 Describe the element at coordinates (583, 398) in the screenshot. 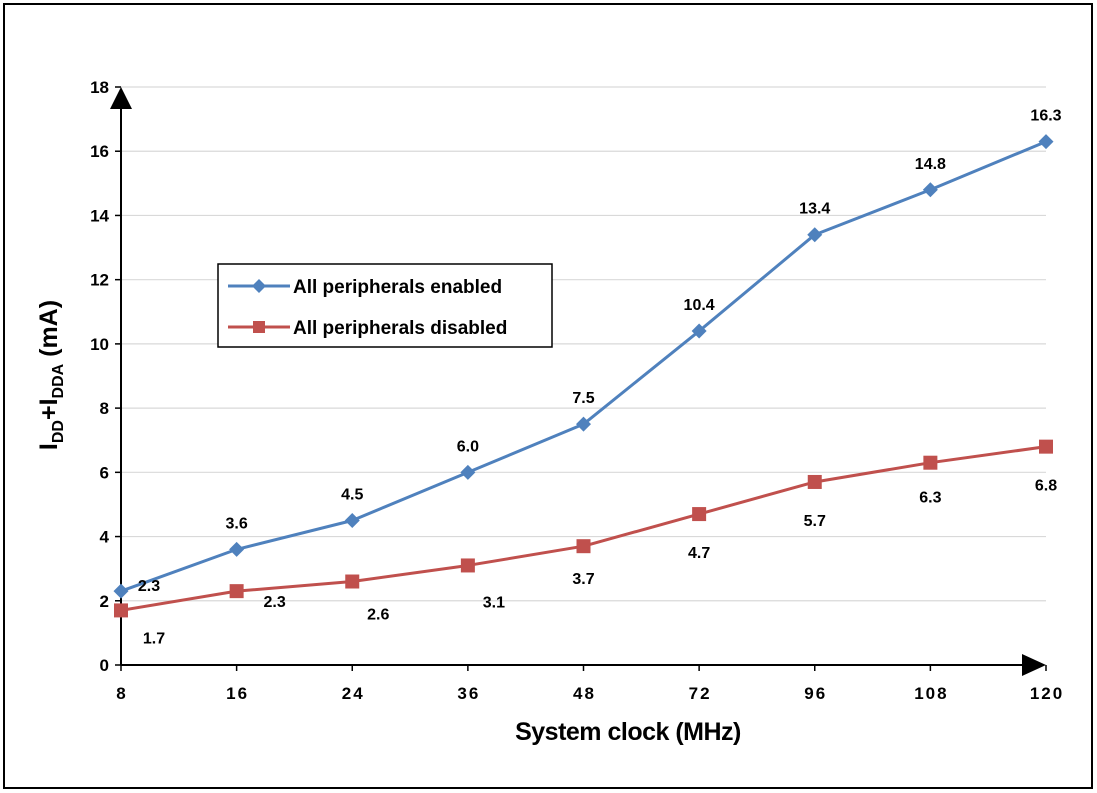

I see `data-label-0-4: 7.5` at that location.